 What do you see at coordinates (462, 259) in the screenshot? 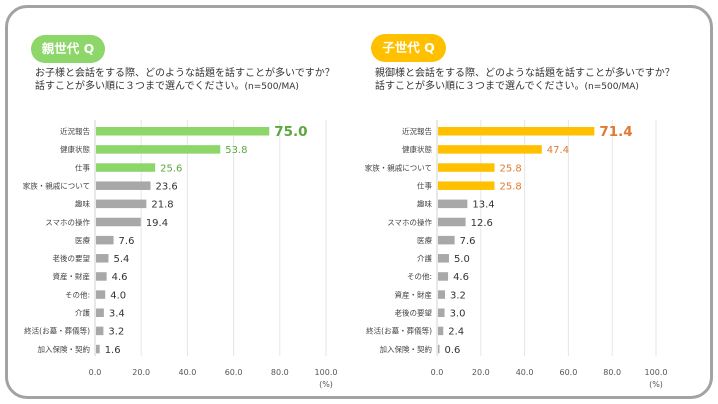
I see `value-label: 5.0` at bounding box center [462, 259].